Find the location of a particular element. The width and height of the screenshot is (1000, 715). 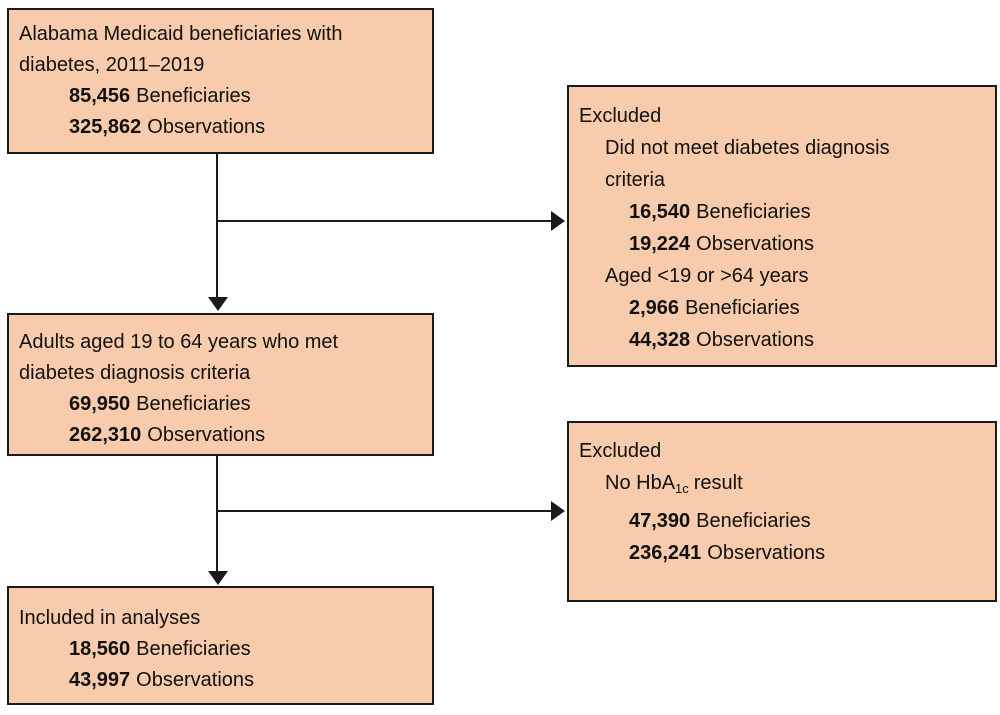

box-title-line: diabetes diagnosis criteria is located at coordinates (135, 373).